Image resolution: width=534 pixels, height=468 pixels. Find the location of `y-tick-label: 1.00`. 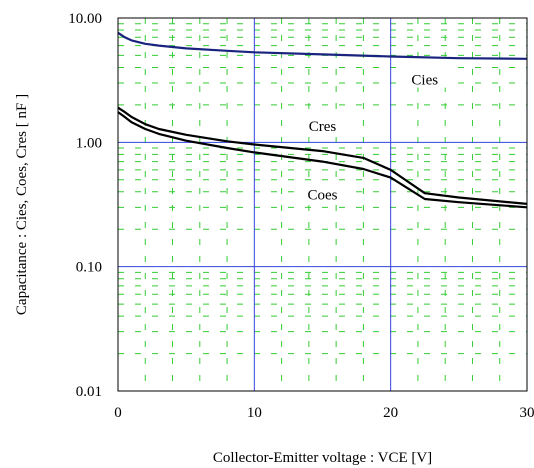

y-tick-label: 1.00 is located at coordinates (89, 143).